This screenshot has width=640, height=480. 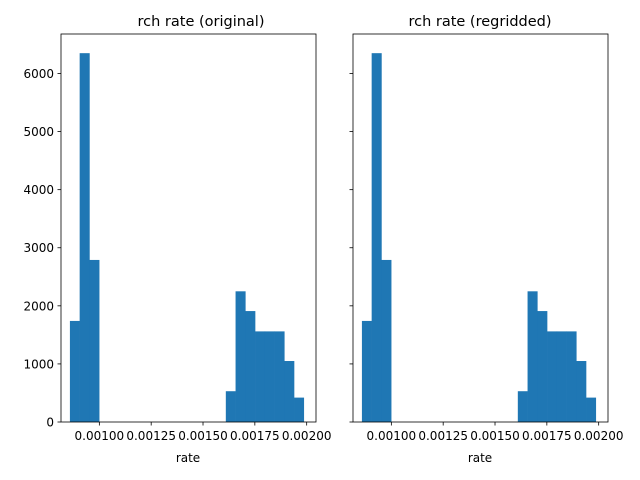 I want to click on y-tick-label: 3000, so click(x=38, y=248).